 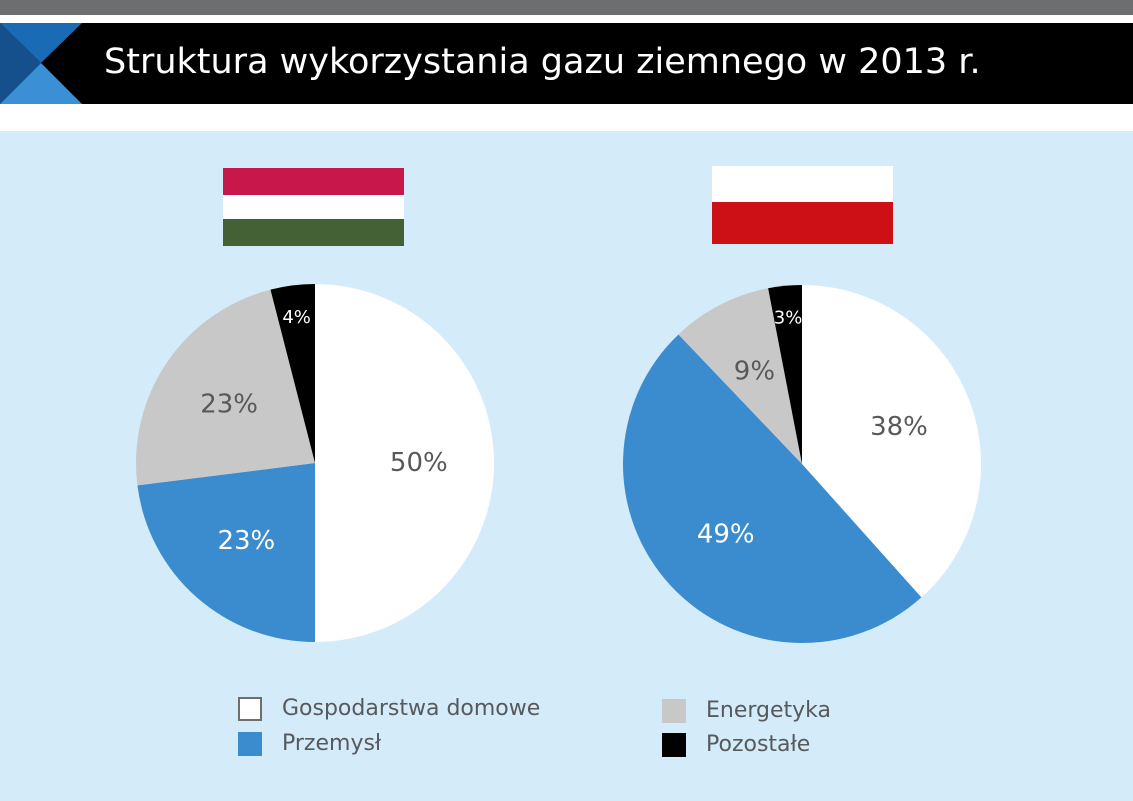 What do you see at coordinates (754, 372) in the screenshot?
I see `pie-label-energetyka: 9%` at bounding box center [754, 372].